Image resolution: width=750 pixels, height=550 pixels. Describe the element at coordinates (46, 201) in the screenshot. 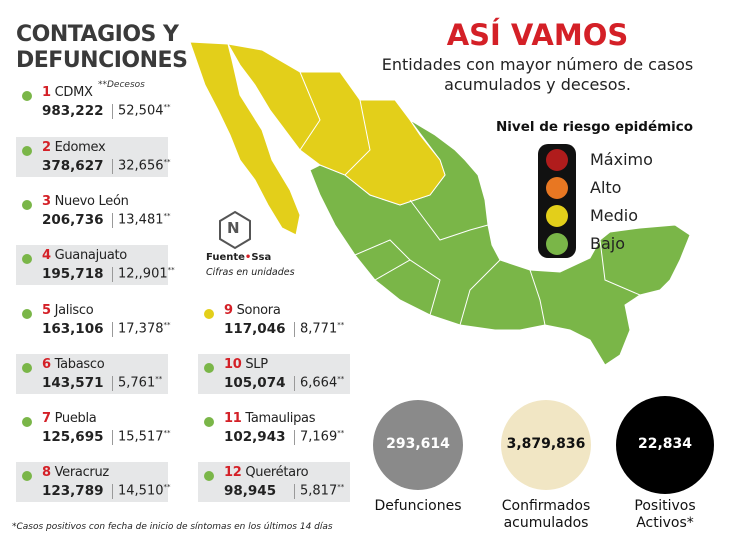

I see `state-rank: 3` at that location.